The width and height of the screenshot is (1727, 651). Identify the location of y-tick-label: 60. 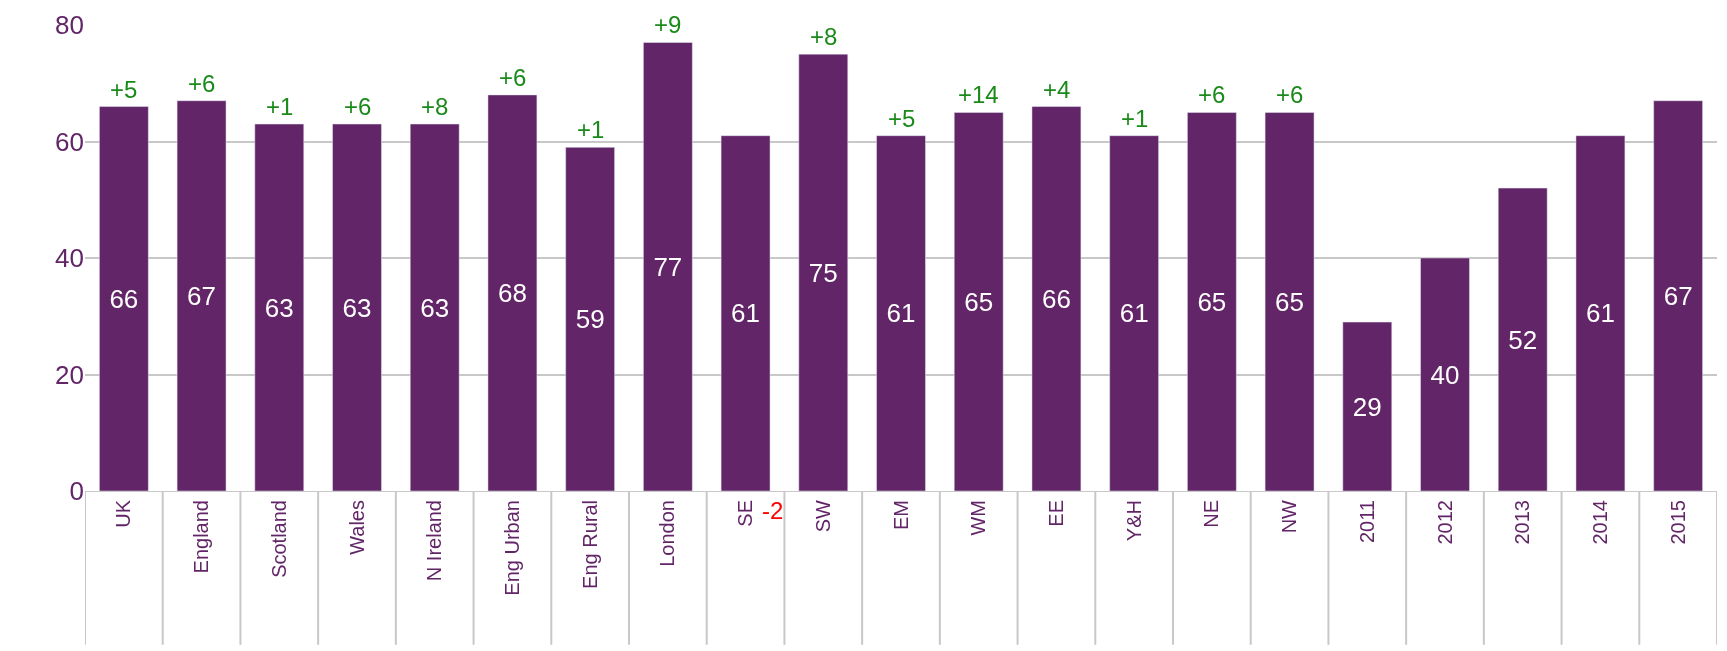
(69, 141).